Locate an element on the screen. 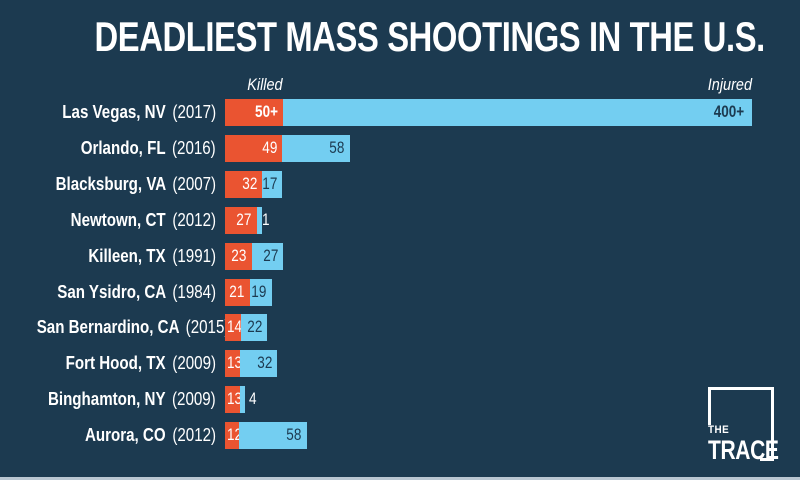 The height and width of the screenshot is (480, 800). row-label: Aurora, CO (2012) is located at coordinates (108, 435).